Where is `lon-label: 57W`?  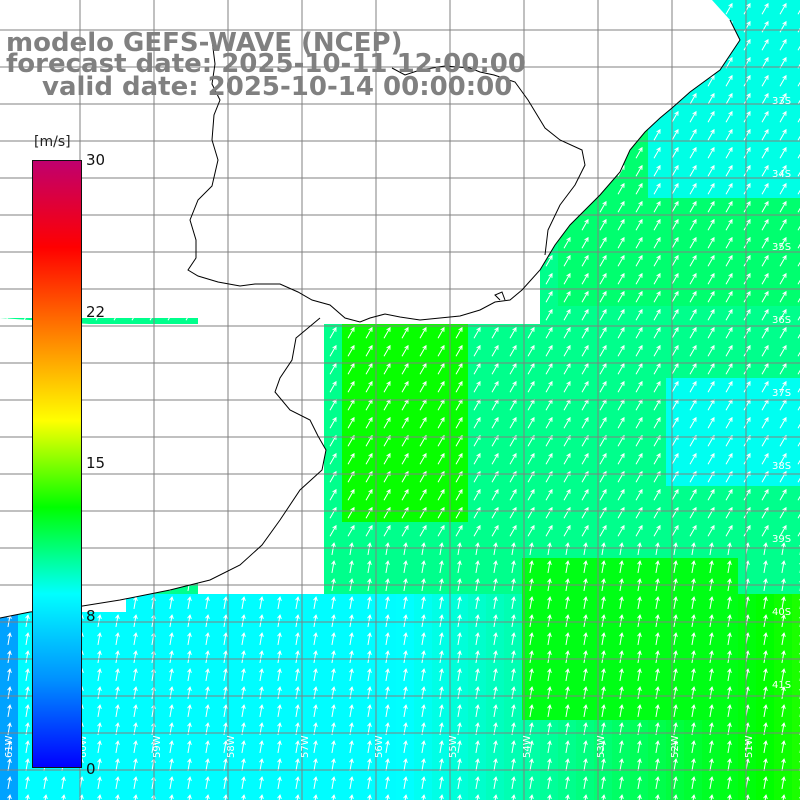
lon-label: 57W is located at coordinates (305, 746).